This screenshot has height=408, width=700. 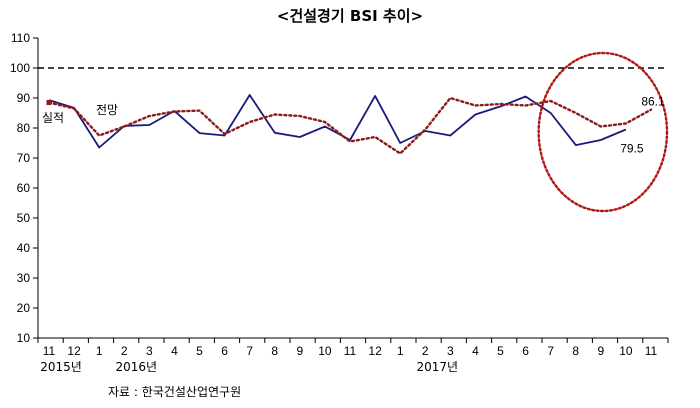 I want to click on data-labels: 실적 전망 86.1 79.5, so click(x=353, y=125).